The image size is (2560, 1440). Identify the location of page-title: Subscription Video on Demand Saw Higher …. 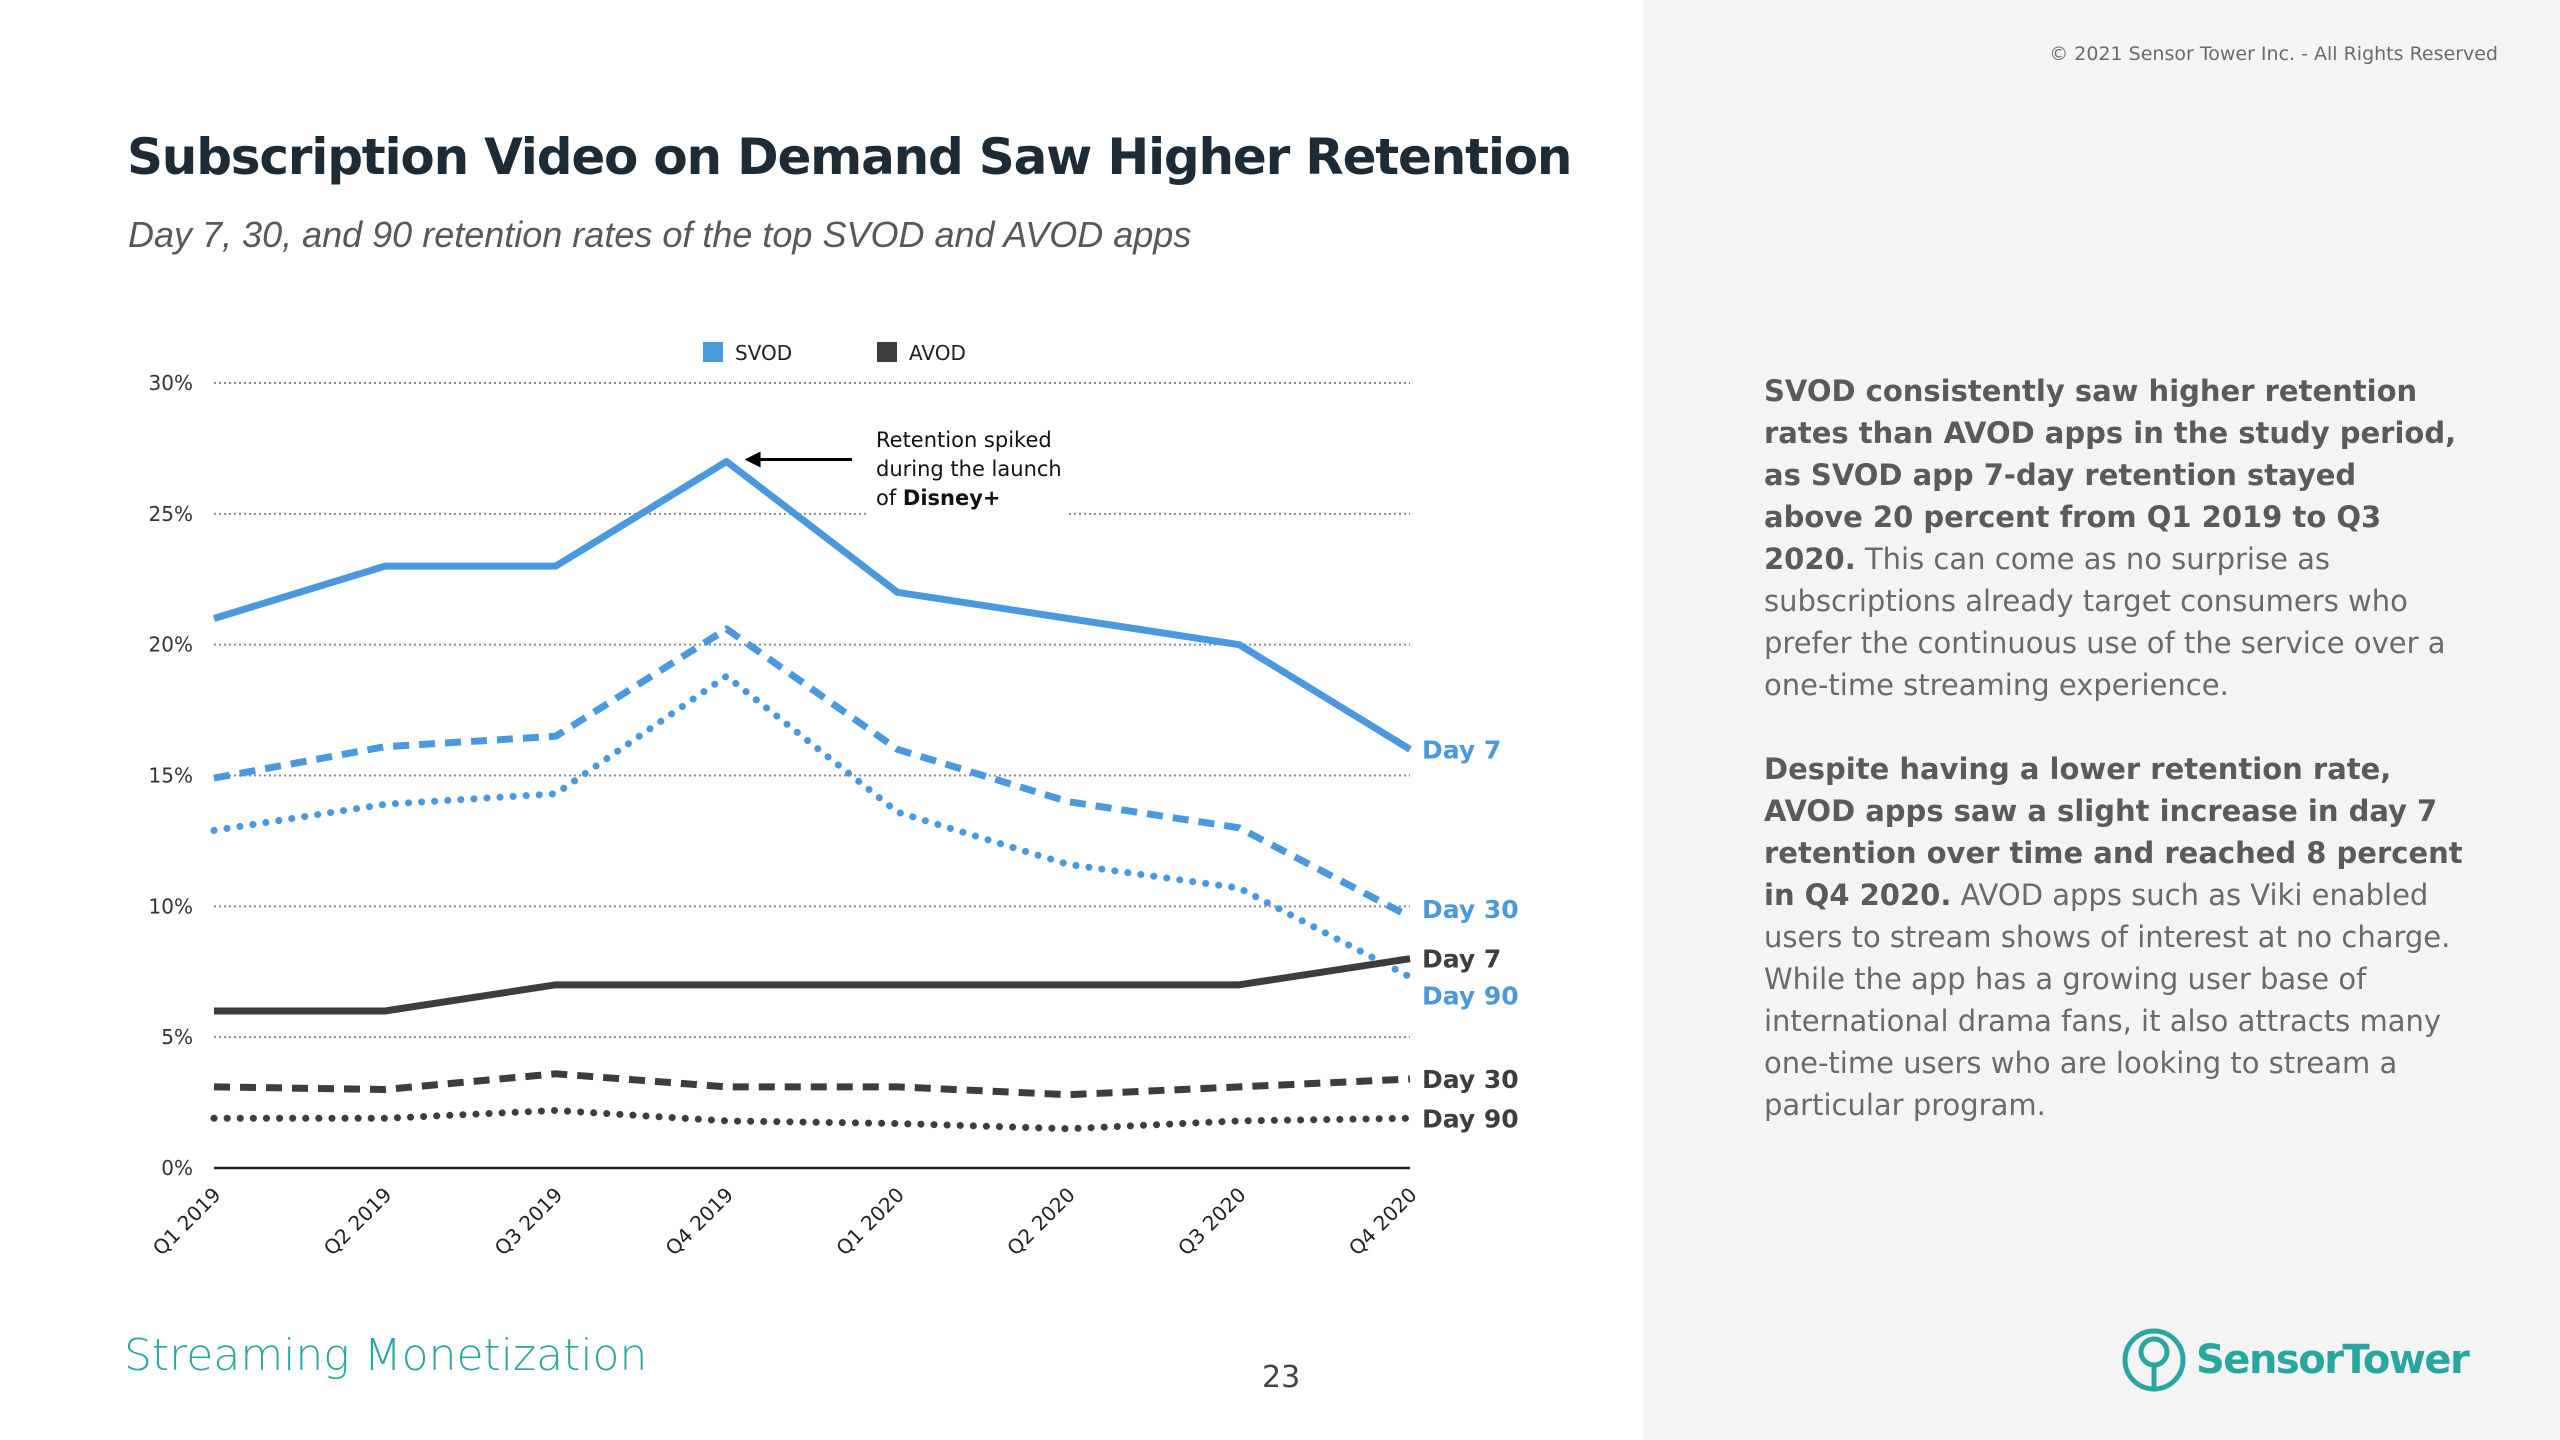
(850, 157).